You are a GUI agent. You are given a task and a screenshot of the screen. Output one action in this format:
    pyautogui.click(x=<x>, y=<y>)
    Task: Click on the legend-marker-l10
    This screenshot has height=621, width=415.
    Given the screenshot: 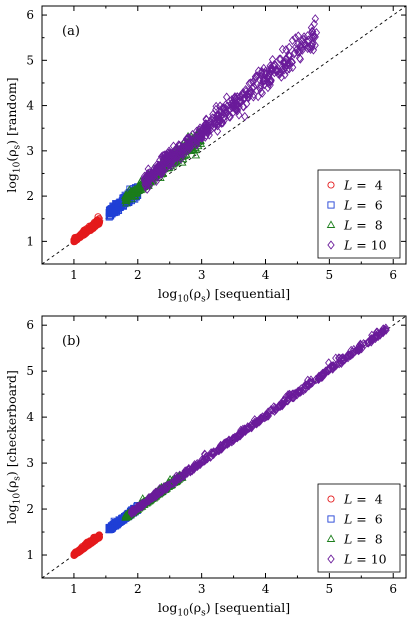 What is the action you would take?
    pyautogui.click(x=331, y=559)
    